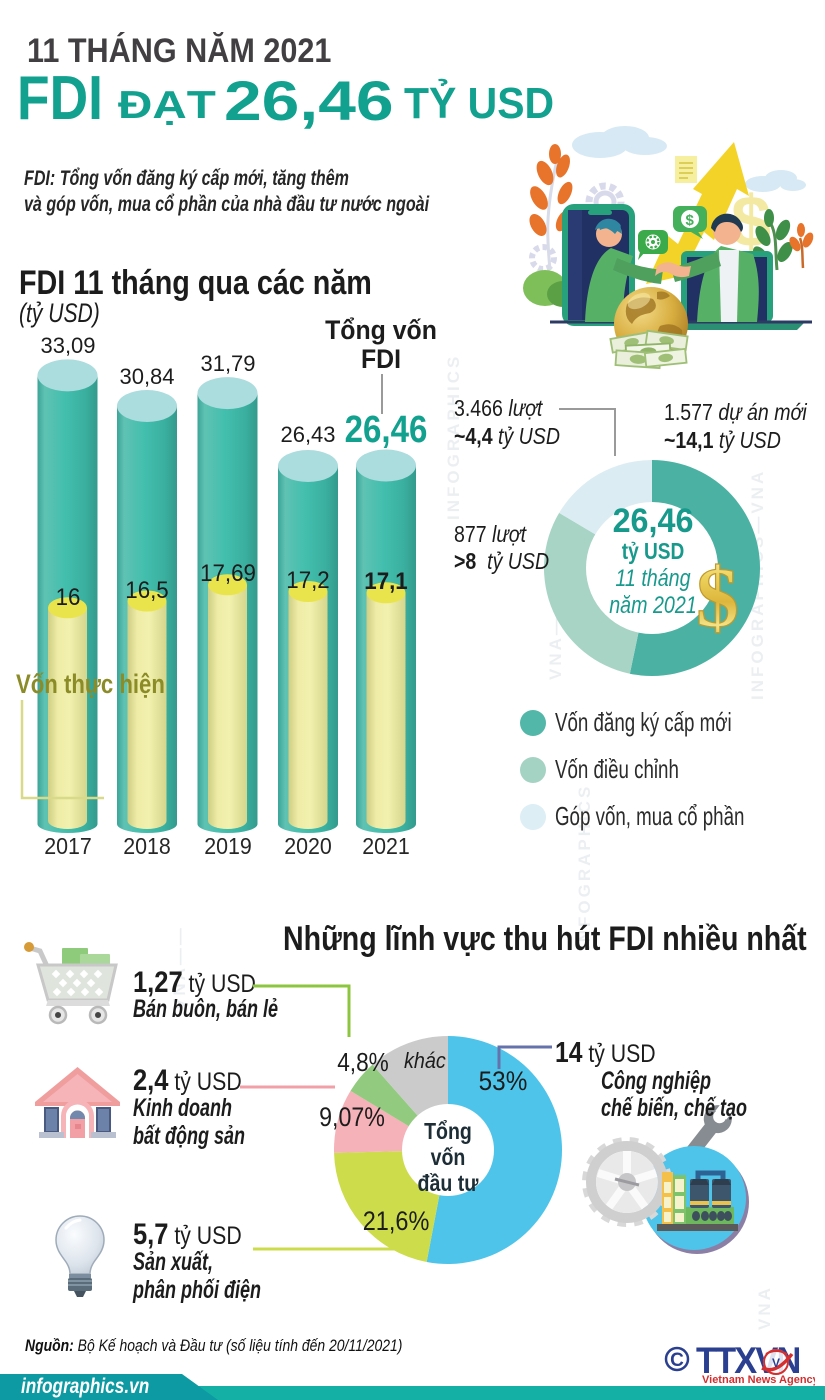  What do you see at coordinates (776, 1363) in the screenshot?
I see `svg-text: V` at bounding box center [776, 1363].